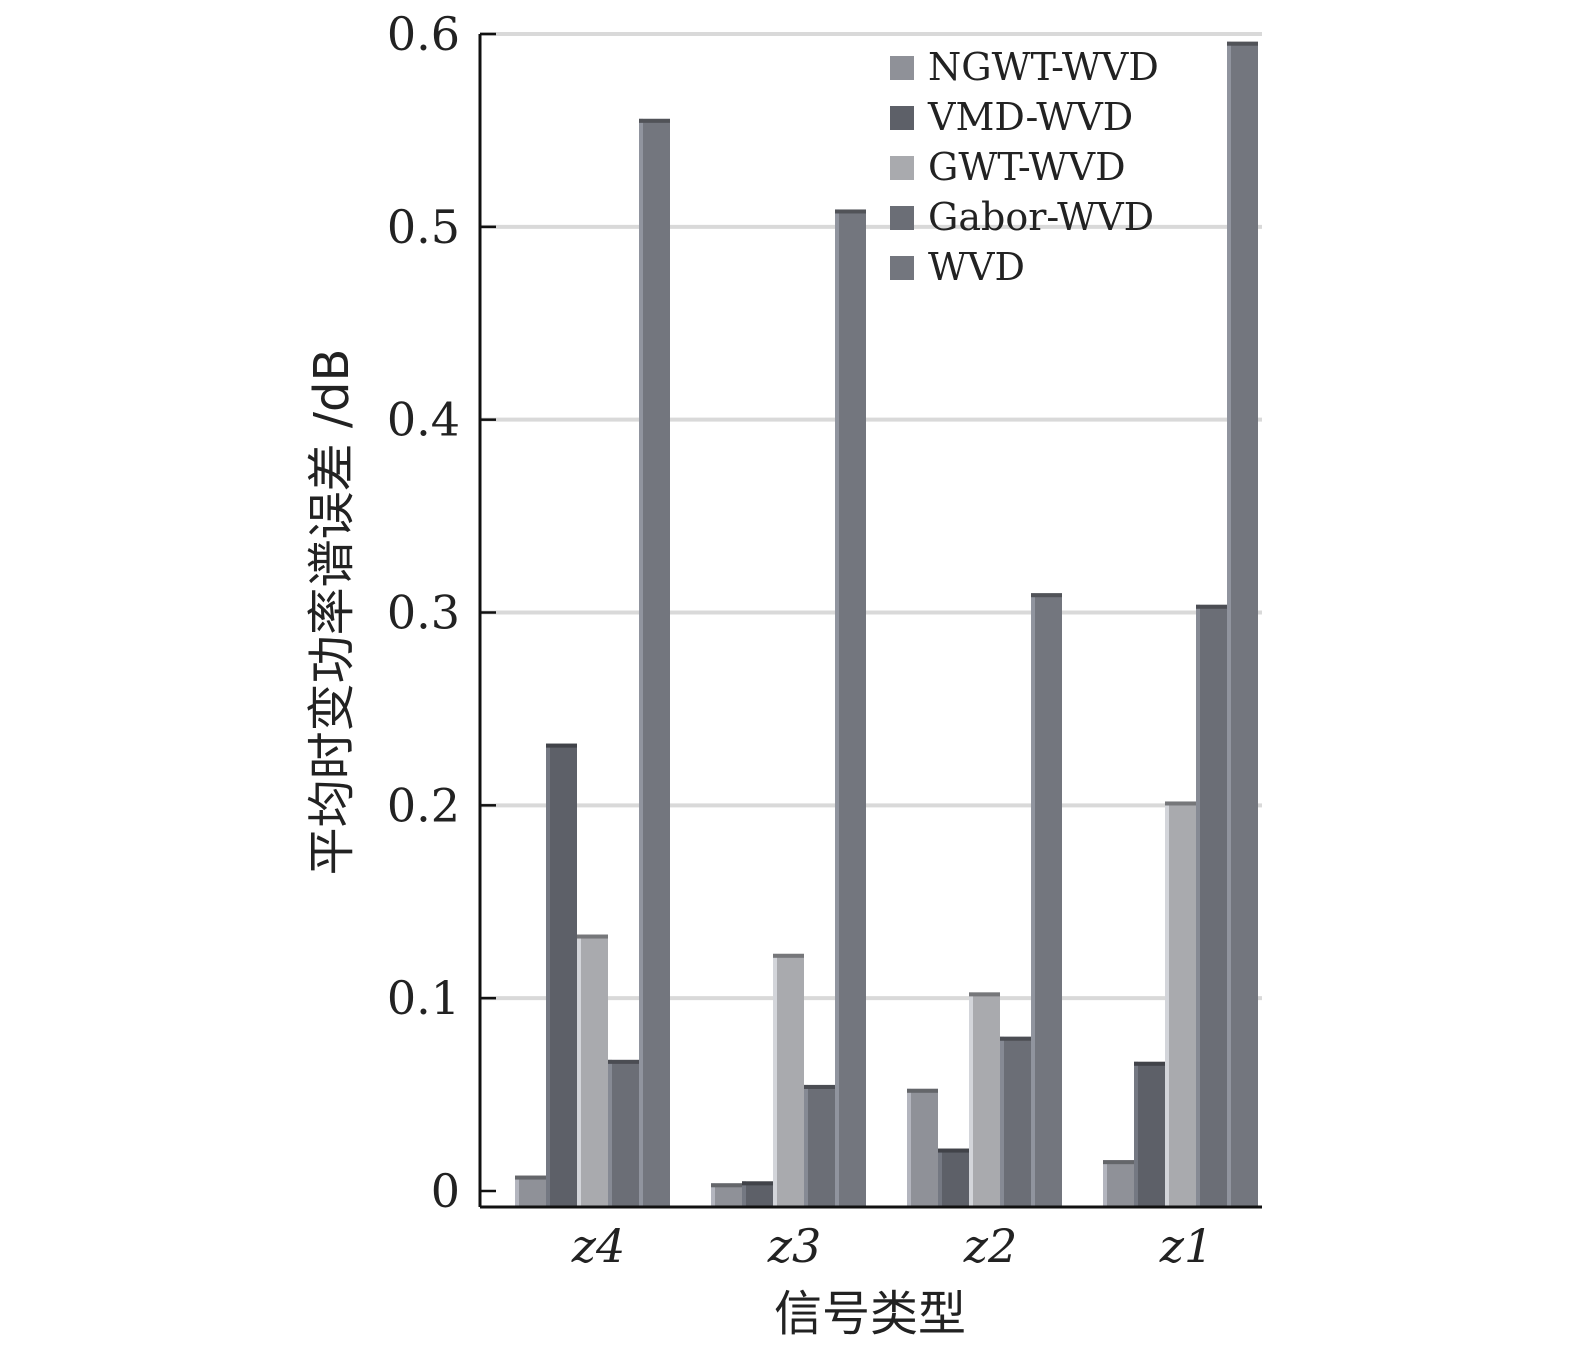 This screenshot has height=1348, width=1575. I want to click on x-tick-label: z3, so click(794, 1246).